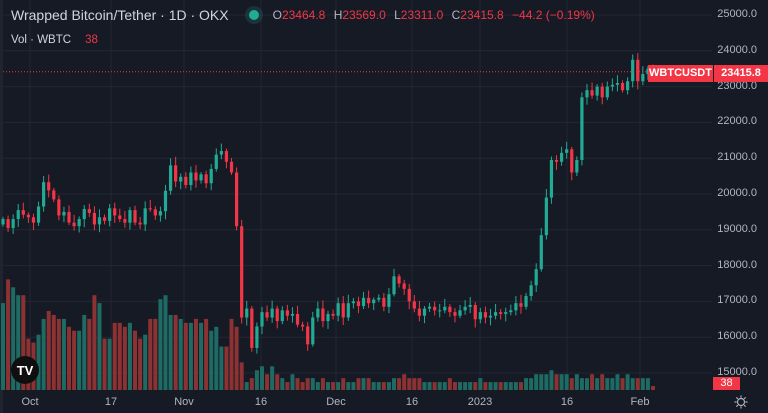  Describe the element at coordinates (726, 383) in the screenshot. I see `volume-tag: 38` at that location.